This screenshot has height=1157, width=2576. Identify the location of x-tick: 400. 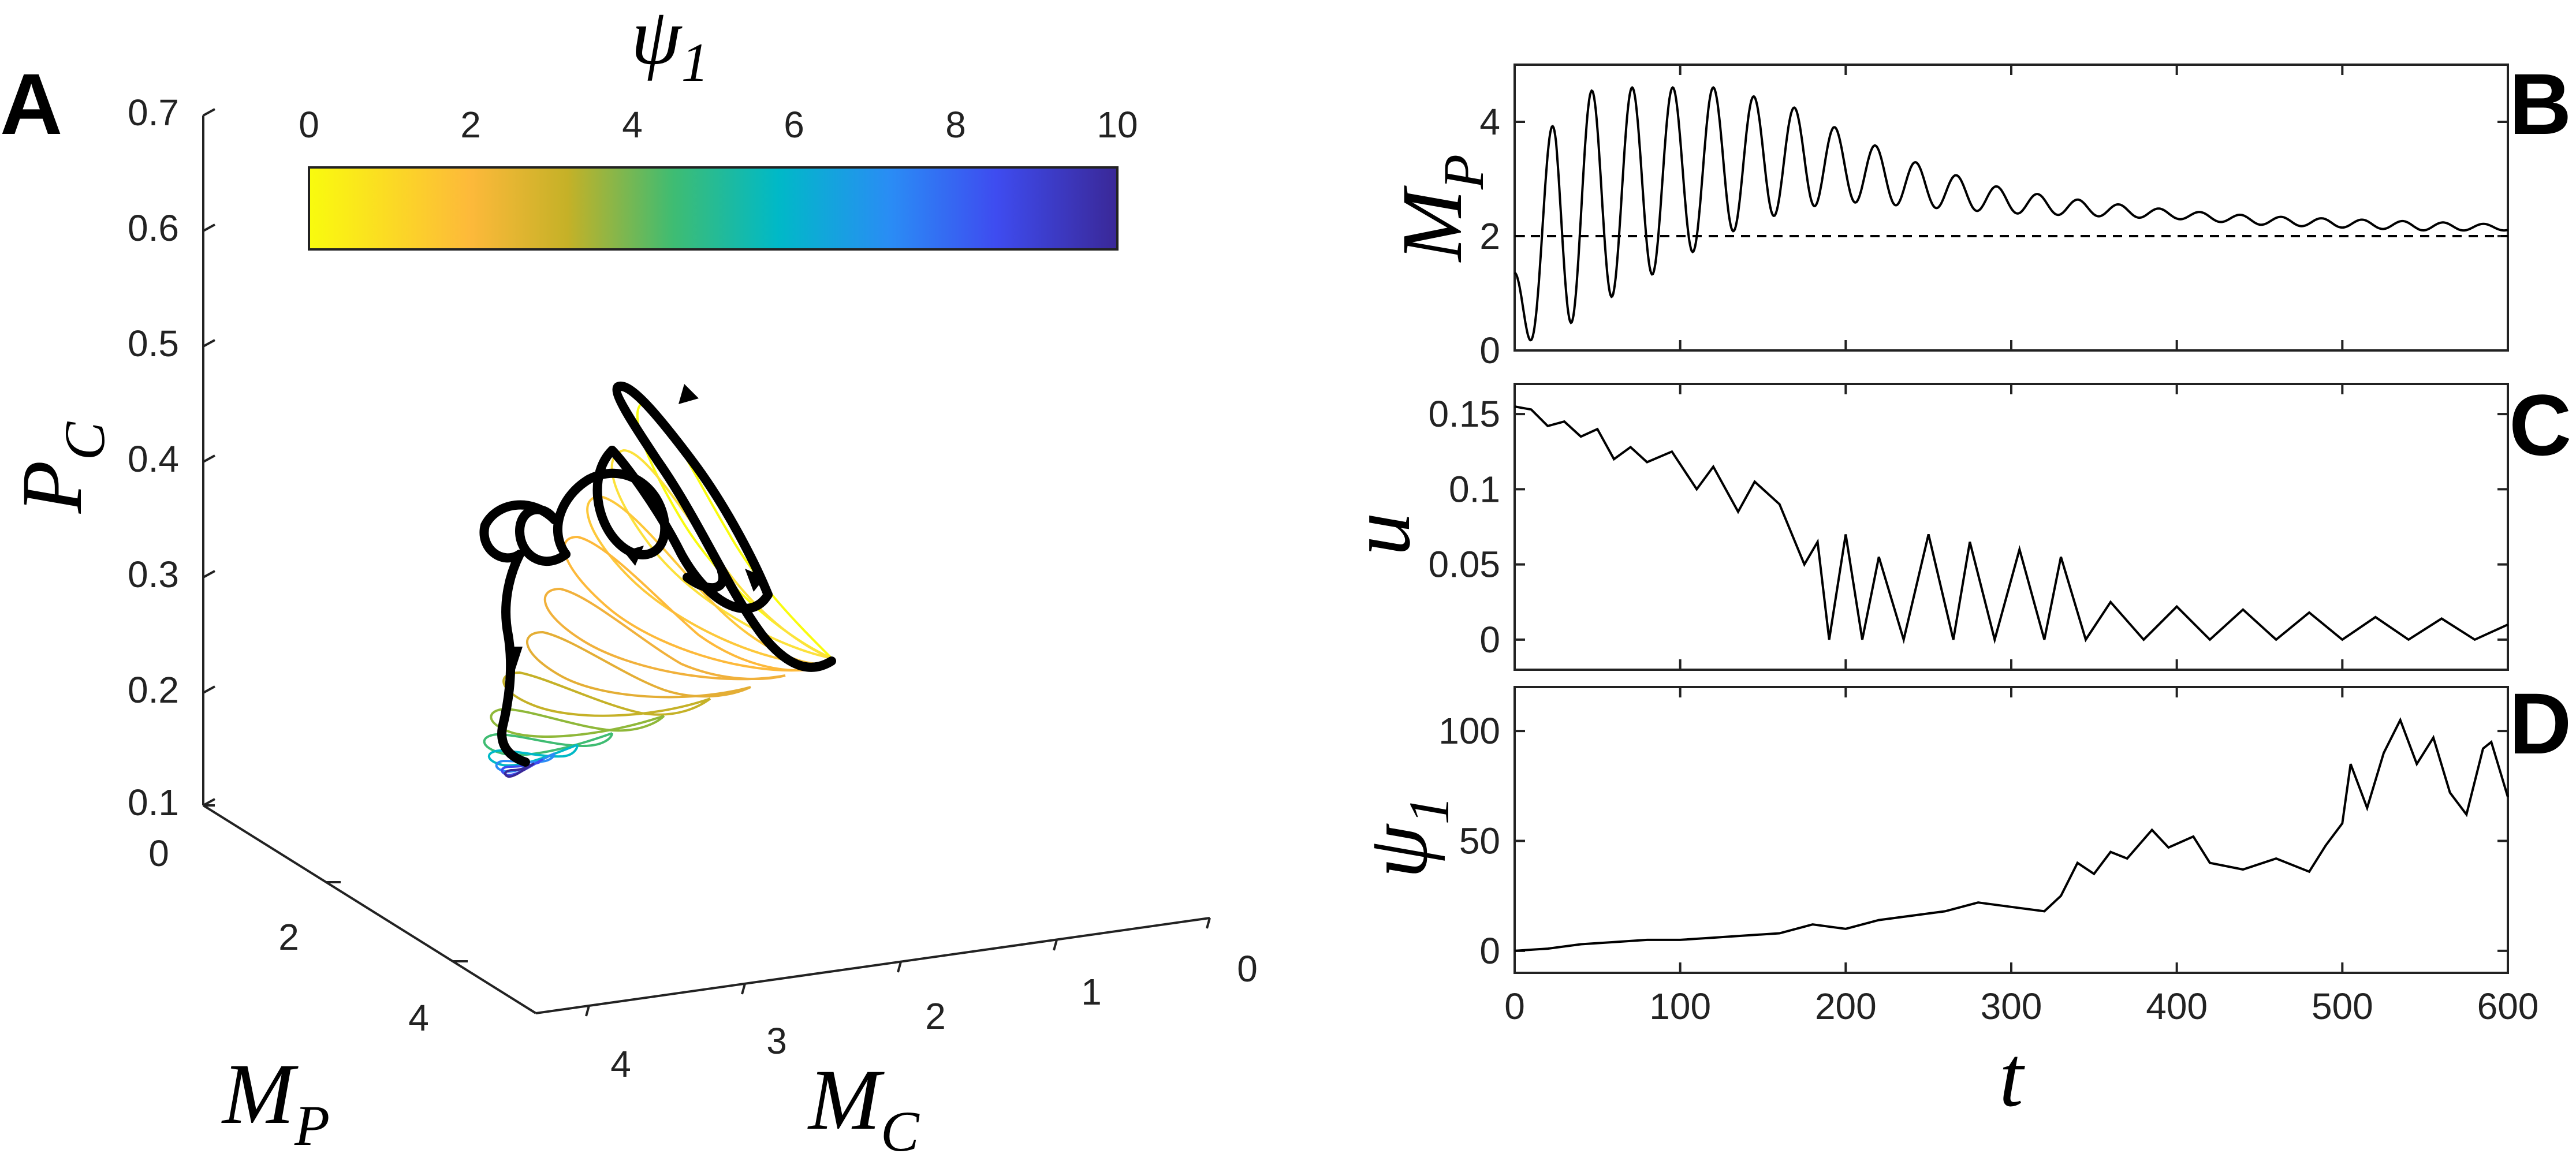
(2177, 857).